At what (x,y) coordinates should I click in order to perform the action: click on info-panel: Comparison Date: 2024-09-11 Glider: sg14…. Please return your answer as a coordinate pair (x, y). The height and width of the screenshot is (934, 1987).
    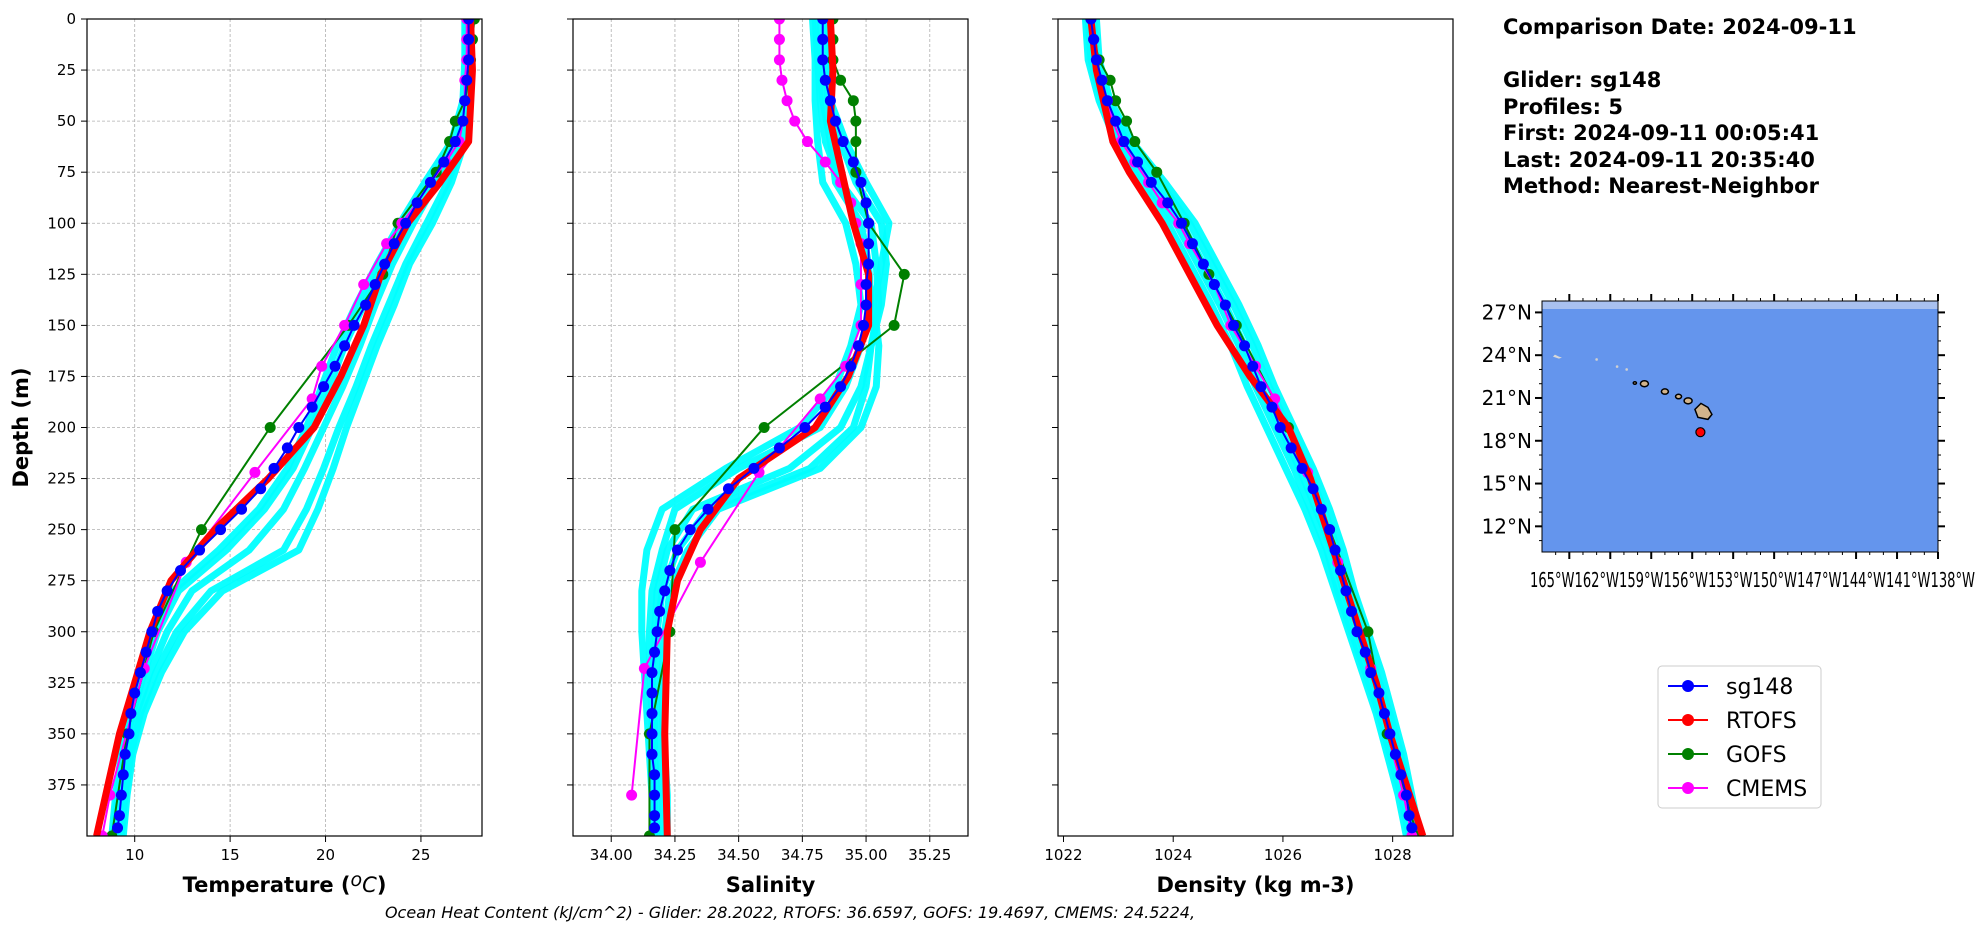
    Looking at the image, I should click on (1680, 107).